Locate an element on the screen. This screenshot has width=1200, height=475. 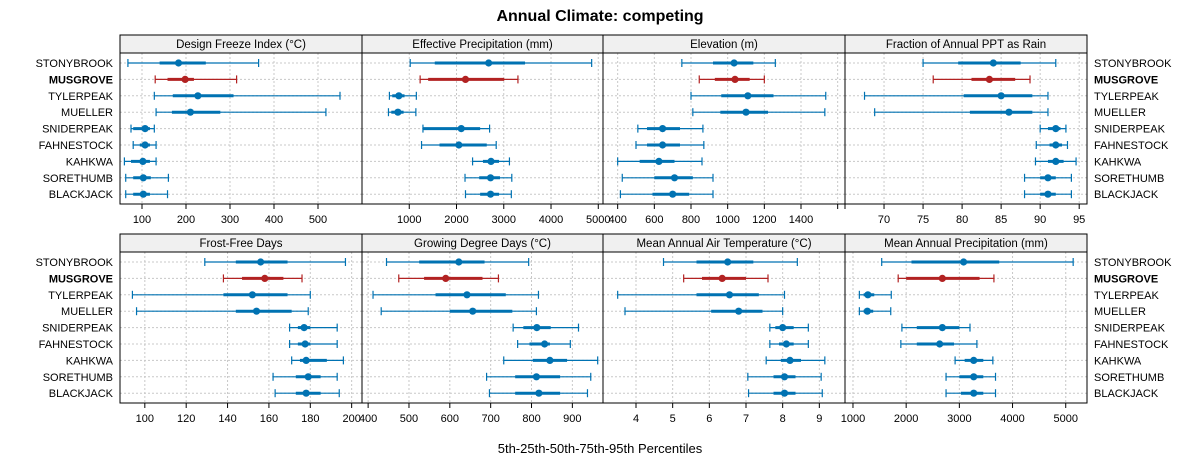
row-label-right: FAHNESTOCK is located at coordinates (1131, 345).